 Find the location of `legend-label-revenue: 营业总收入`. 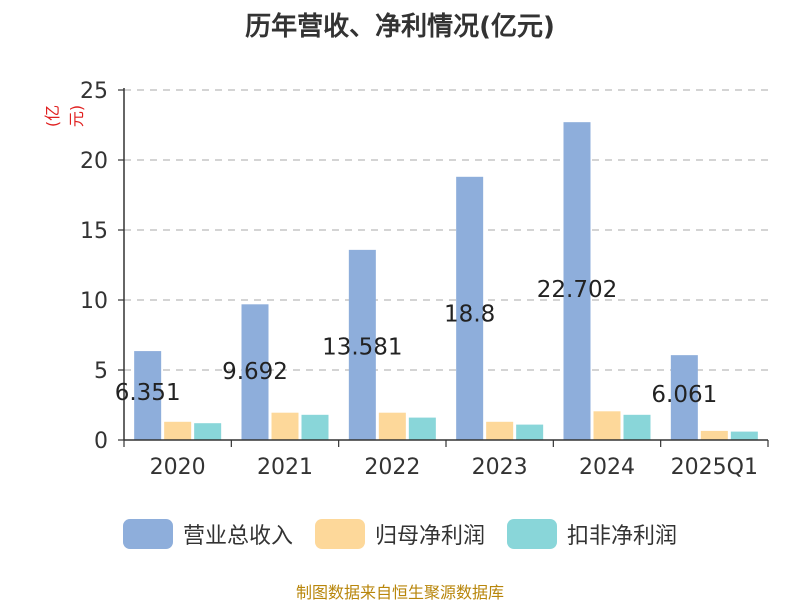

legend-label-revenue: 营业总收入 is located at coordinates (237, 536).